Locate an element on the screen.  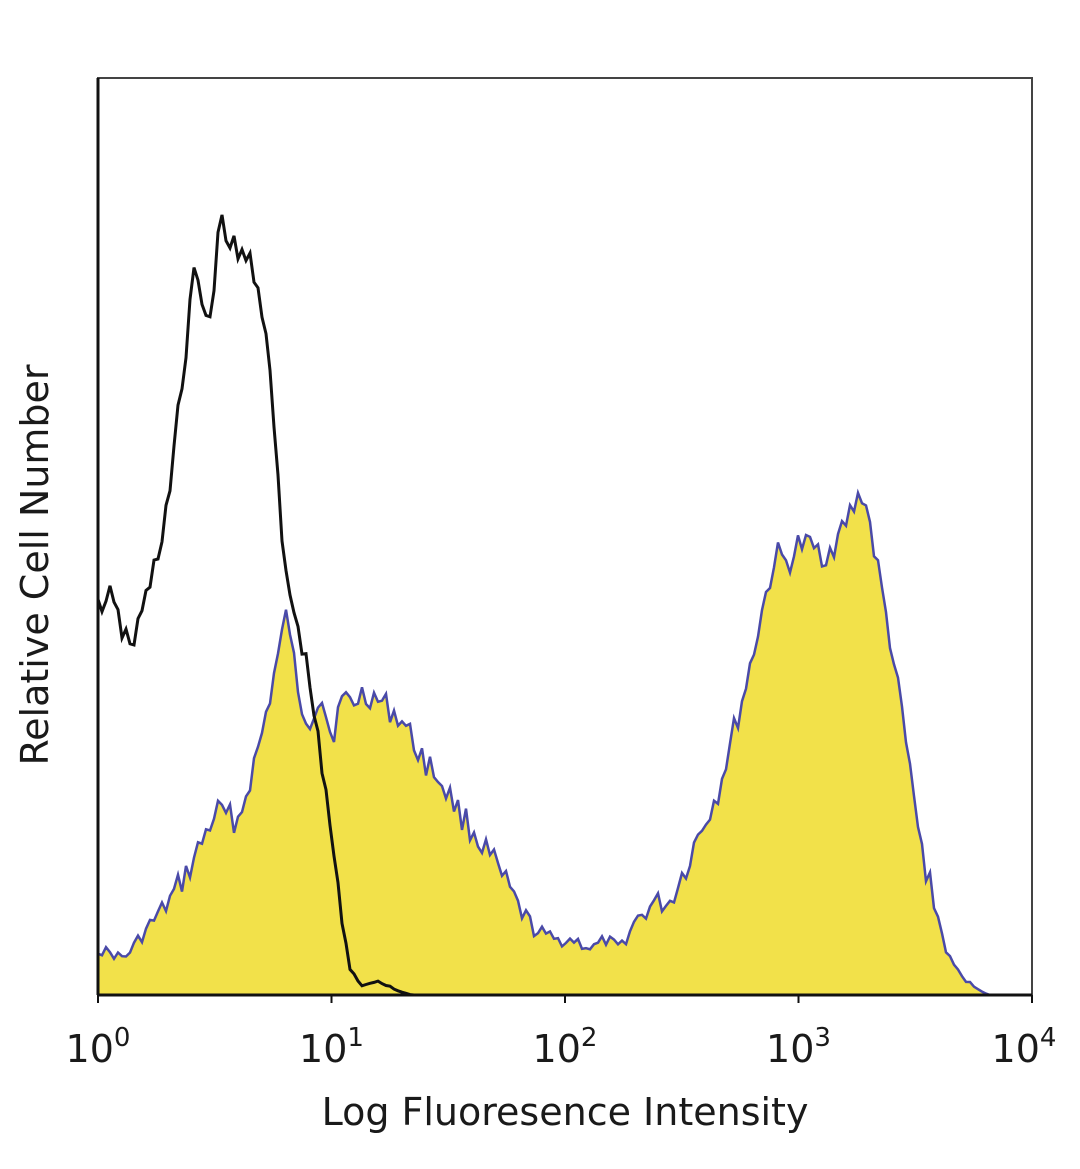
x-tick-labels: 100 101 102 103 104 is located at coordinates (561, 1033).